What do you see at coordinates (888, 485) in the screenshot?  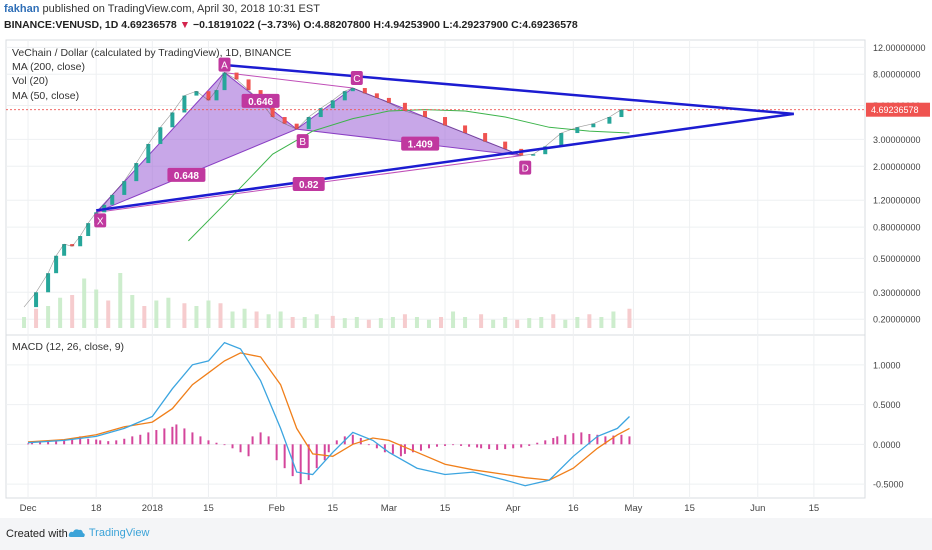 I see `macd-axis-label: -0.5000` at bounding box center [888, 485].